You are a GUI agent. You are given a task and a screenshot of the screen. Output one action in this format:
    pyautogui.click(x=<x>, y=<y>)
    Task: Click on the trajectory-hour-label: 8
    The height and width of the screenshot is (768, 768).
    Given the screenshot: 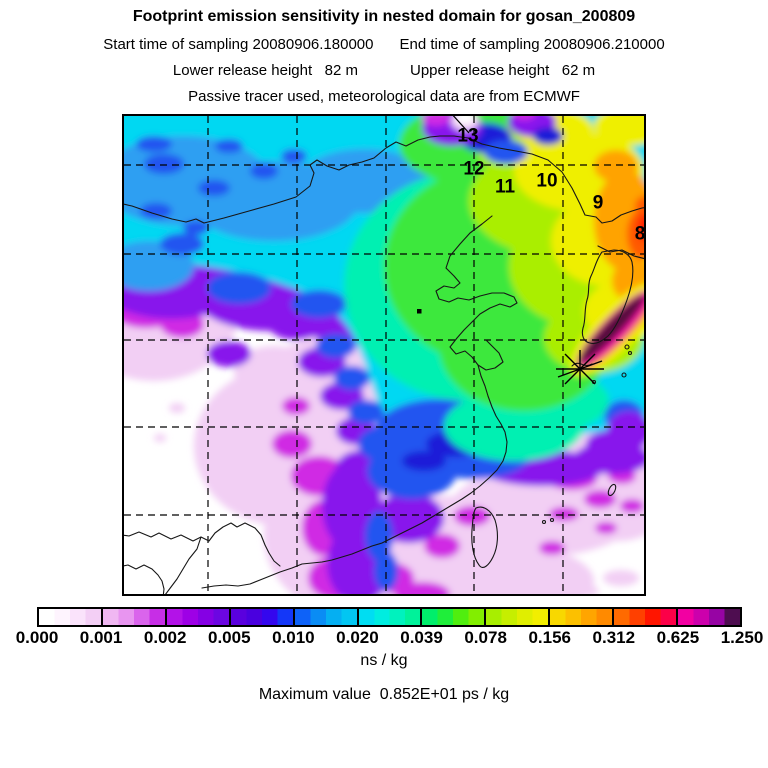 What is the action you would take?
    pyautogui.click(x=639, y=234)
    